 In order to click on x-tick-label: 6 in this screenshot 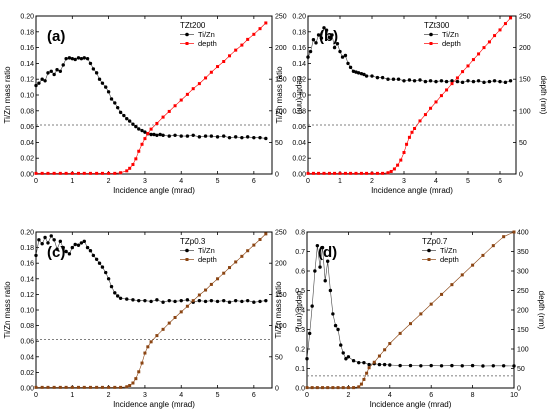, I will do `click(431, 395)`.